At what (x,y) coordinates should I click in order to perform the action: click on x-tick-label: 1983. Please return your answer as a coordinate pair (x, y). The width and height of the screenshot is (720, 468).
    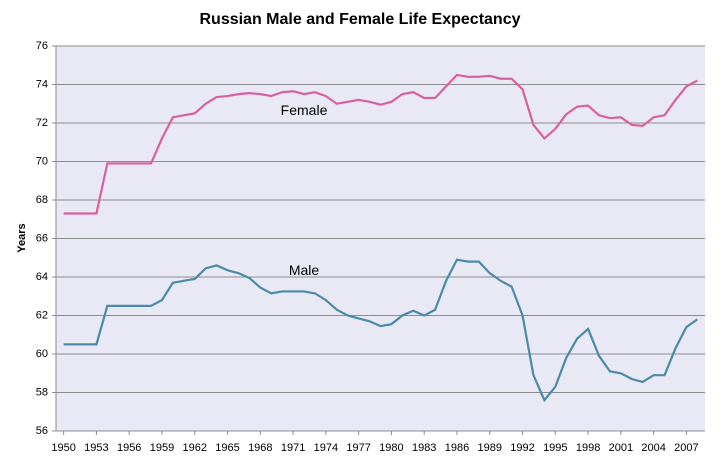
    Looking at the image, I should click on (424, 448).